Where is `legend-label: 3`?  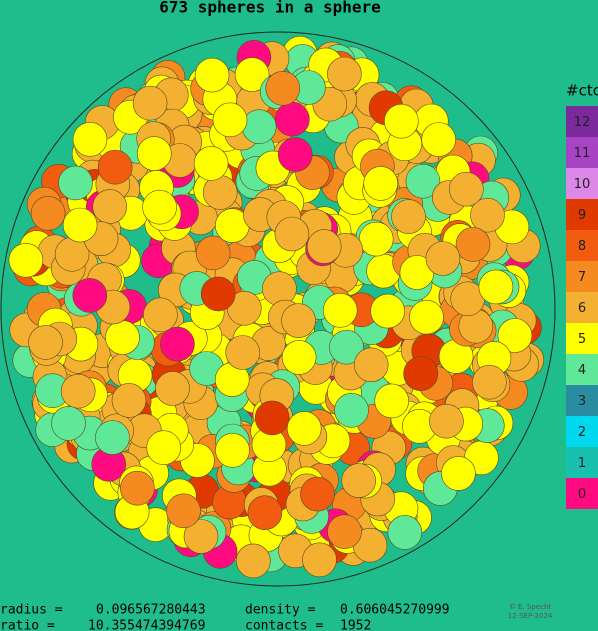 legend-label: 3 is located at coordinates (582, 401).